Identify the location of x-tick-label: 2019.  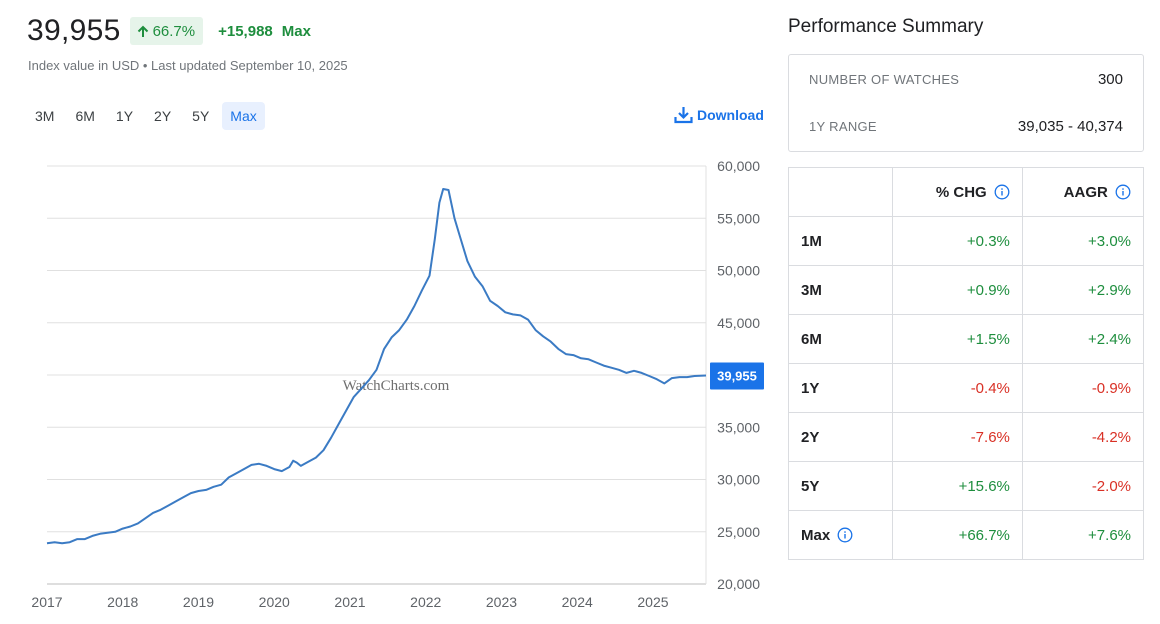
(198, 602).